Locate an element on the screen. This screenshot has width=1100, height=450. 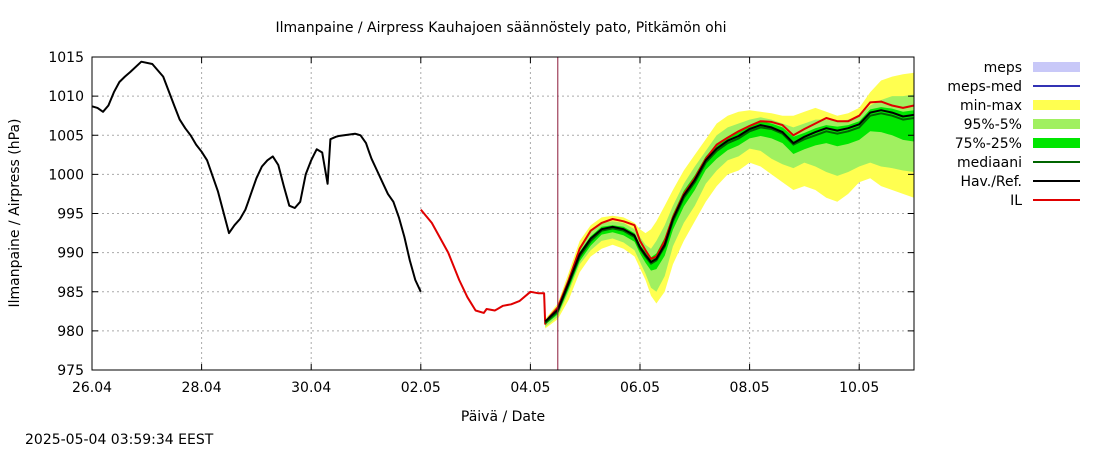
x-tick-label: 08.05 is located at coordinates (750, 388).